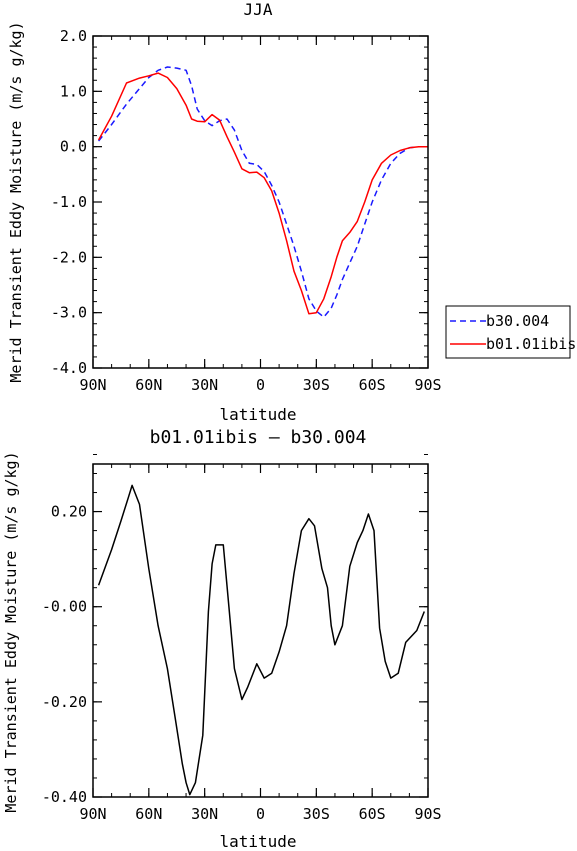 This screenshot has width=577, height=851. What do you see at coordinates (69, 512) in the screenshot?
I see `bottom-y-tick-label: 0.20` at bounding box center [69, 512].